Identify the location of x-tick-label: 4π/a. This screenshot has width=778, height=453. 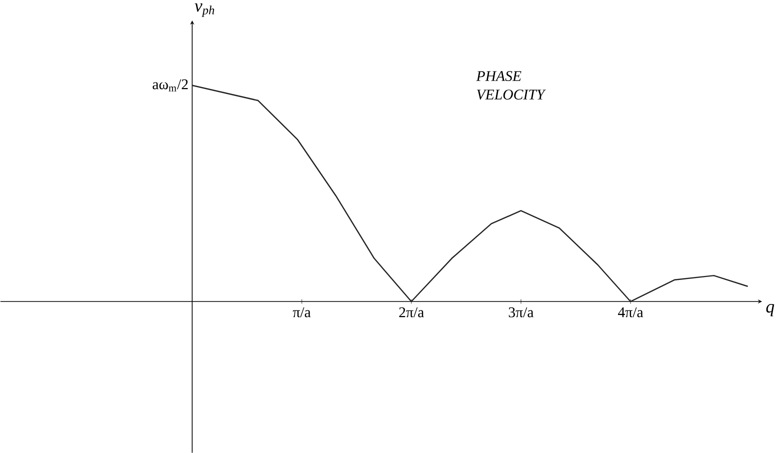
(631, 312).